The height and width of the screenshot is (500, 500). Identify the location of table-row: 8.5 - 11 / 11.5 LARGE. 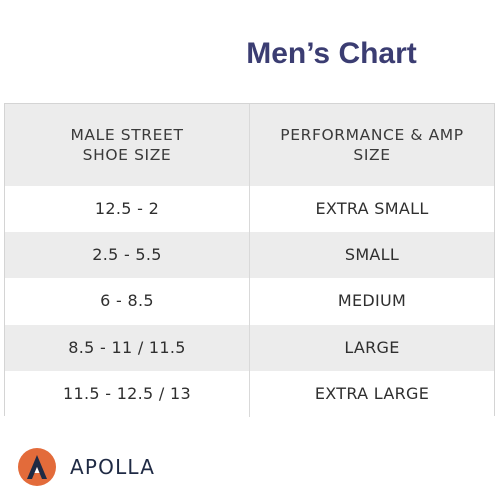
(249, 347).